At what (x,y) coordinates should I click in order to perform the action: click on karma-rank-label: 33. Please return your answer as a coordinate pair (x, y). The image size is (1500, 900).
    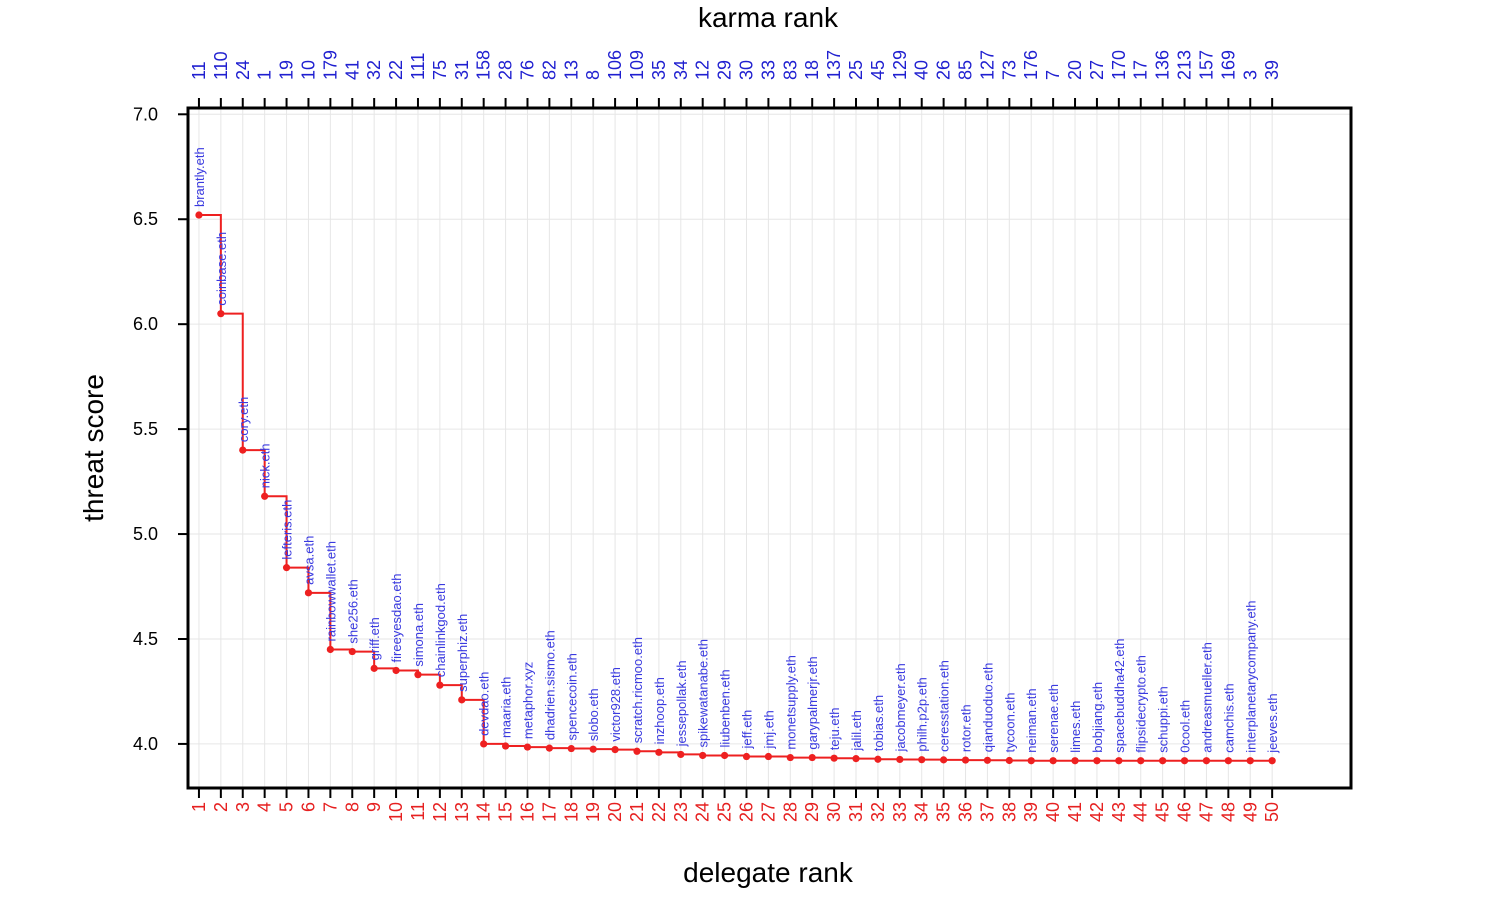
    Looking at the image, I should click on (768, 70).